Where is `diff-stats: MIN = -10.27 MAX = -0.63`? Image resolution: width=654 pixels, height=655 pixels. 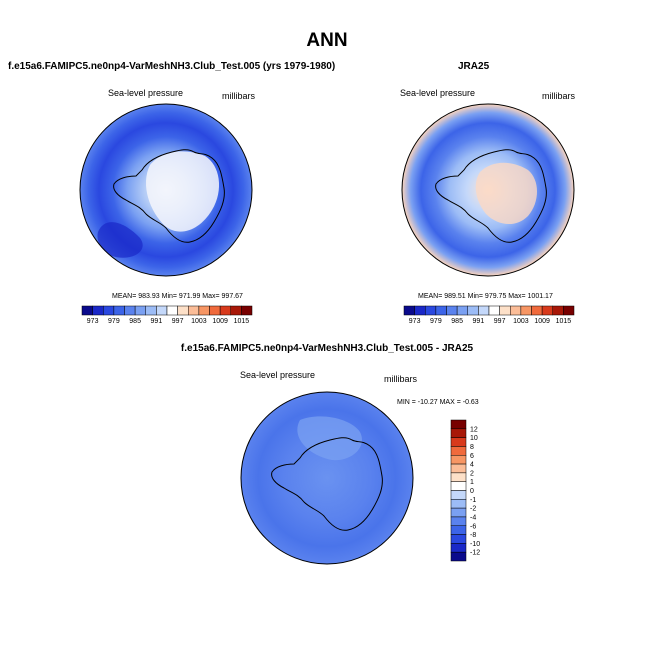
diff-stats: MIN = -10.27 MAX = -0.63 is located at coordinates (438, 402).